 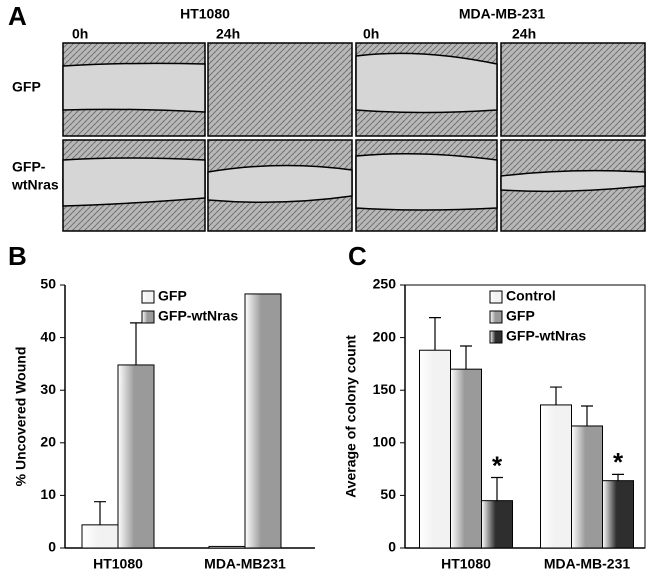 I want to click on y-axis-label: % Uncovered Wound, so click(x=21, y=417).